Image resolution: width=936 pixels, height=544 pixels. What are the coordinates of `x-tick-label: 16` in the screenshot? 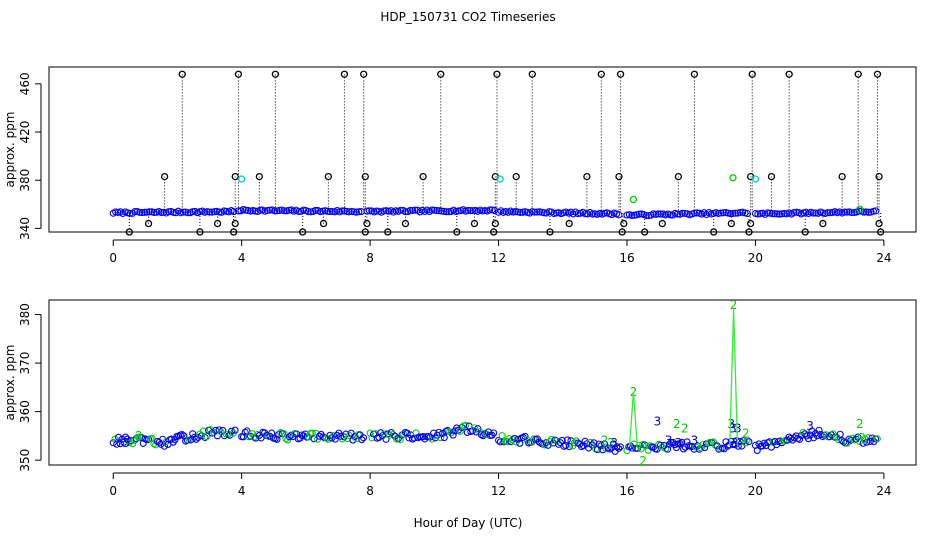 It's located at (626, 258).